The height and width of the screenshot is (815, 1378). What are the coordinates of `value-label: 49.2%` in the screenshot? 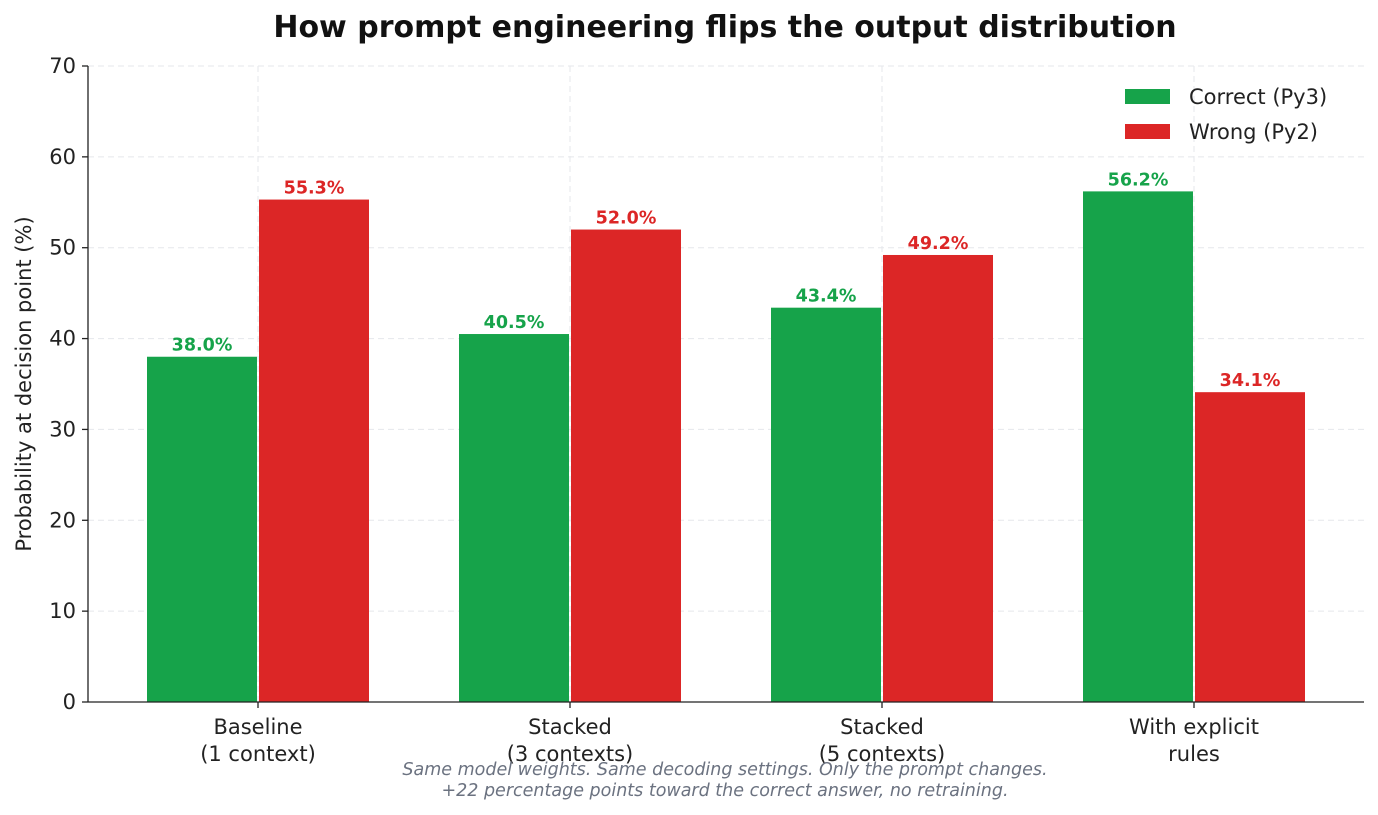 It's located at (938, 244).